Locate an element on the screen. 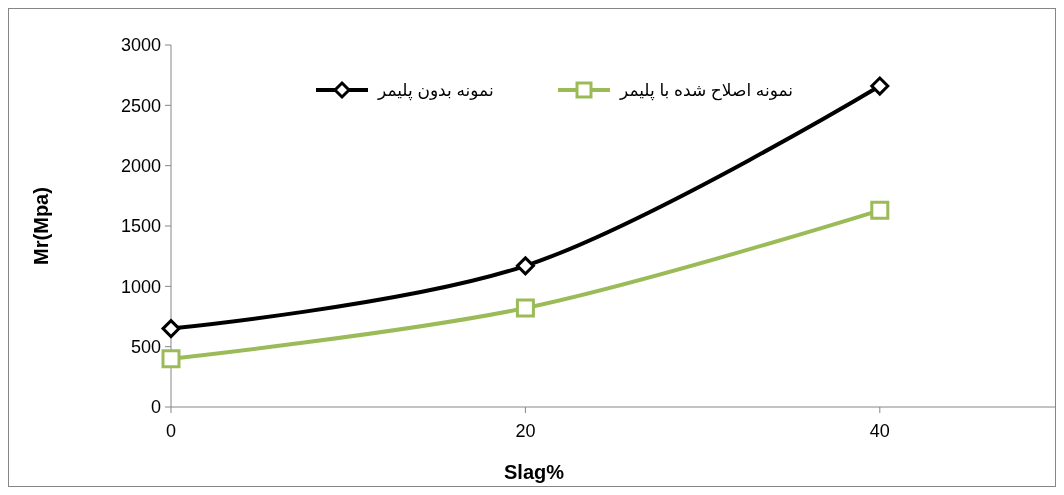 The width and height of the screenshot is (1064, 495). x-tick-label: 0 is located at coordinates (171, 431).